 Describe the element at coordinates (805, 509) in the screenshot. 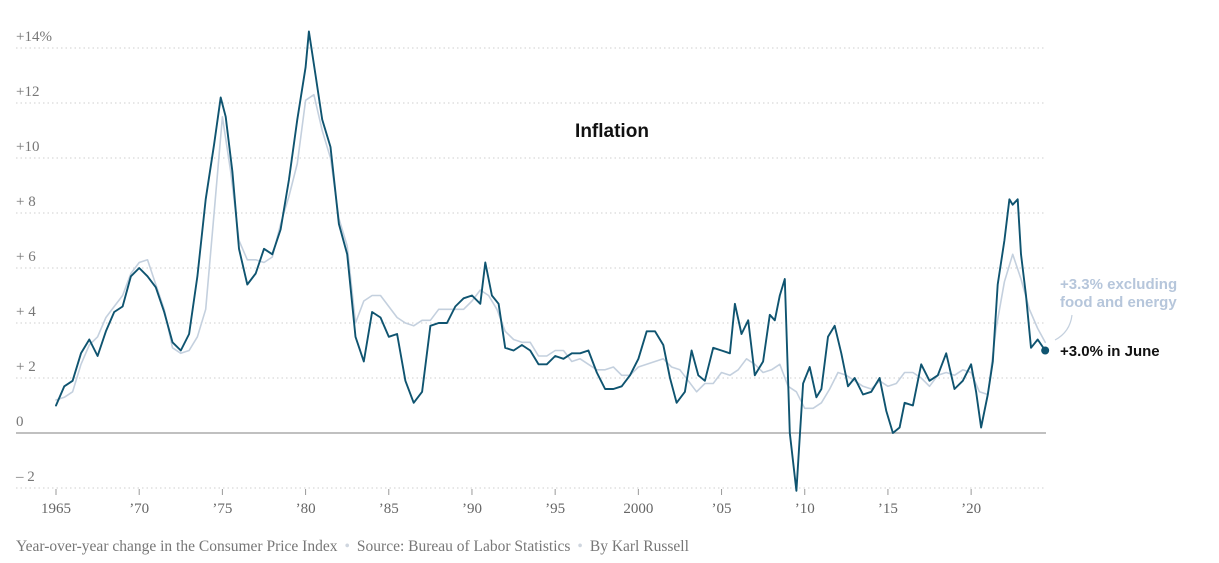

I see `x-tick-label: ’10` at that location.